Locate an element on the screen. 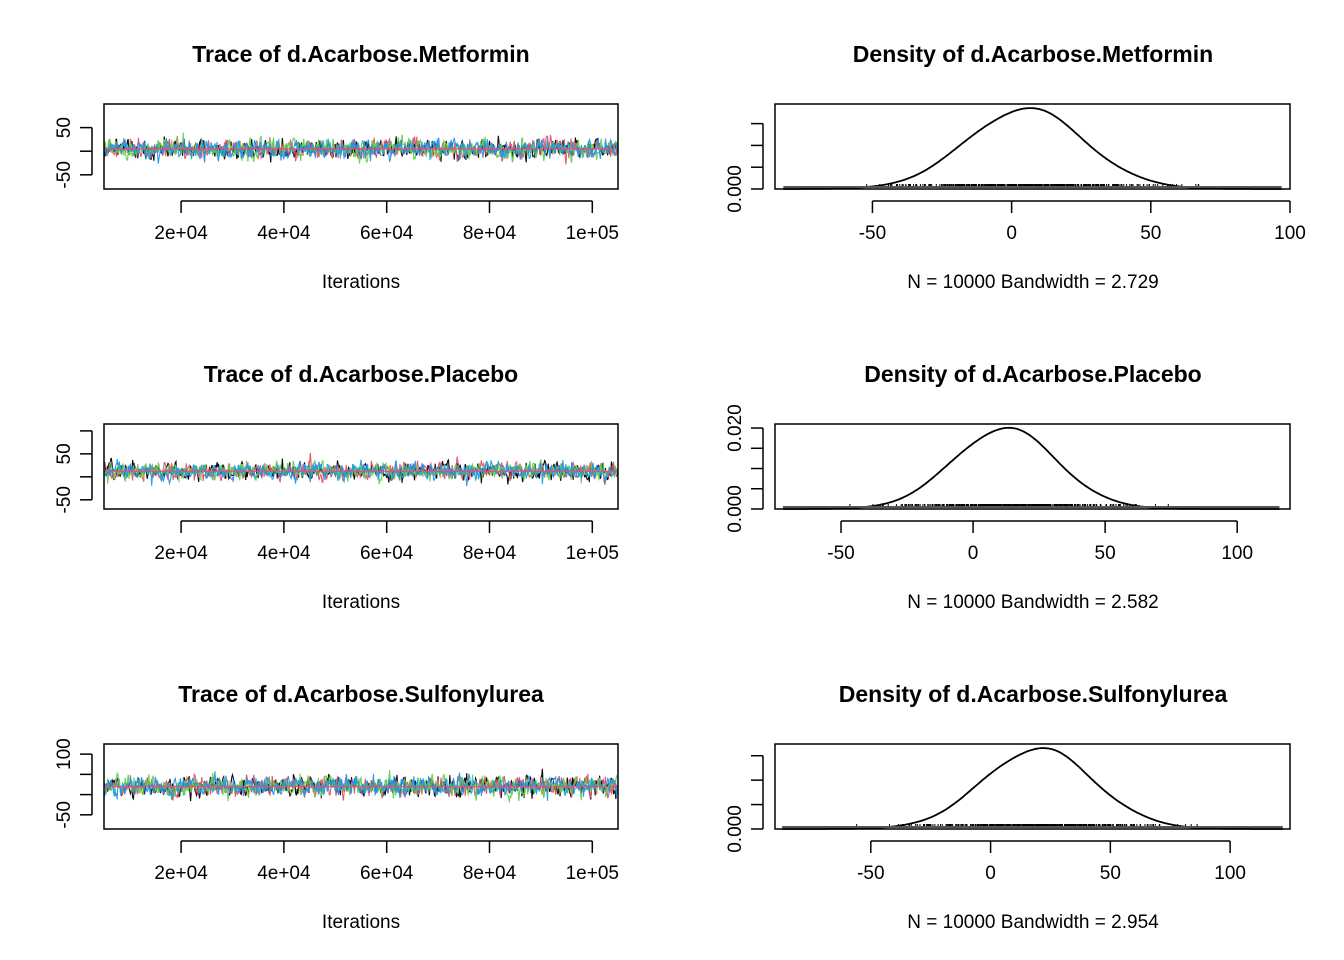 This screenshot has height=960, width=1344. panel-title: Density of d.Acarbose.Metformin is located at coordinates (1033, 54).